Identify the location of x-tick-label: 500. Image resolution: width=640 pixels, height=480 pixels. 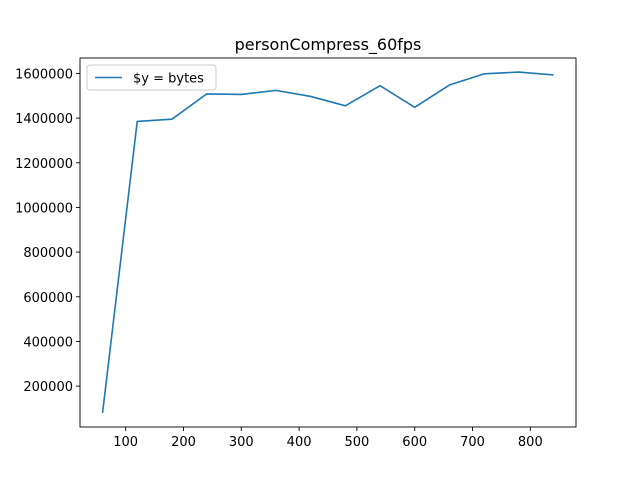
(356, 442).